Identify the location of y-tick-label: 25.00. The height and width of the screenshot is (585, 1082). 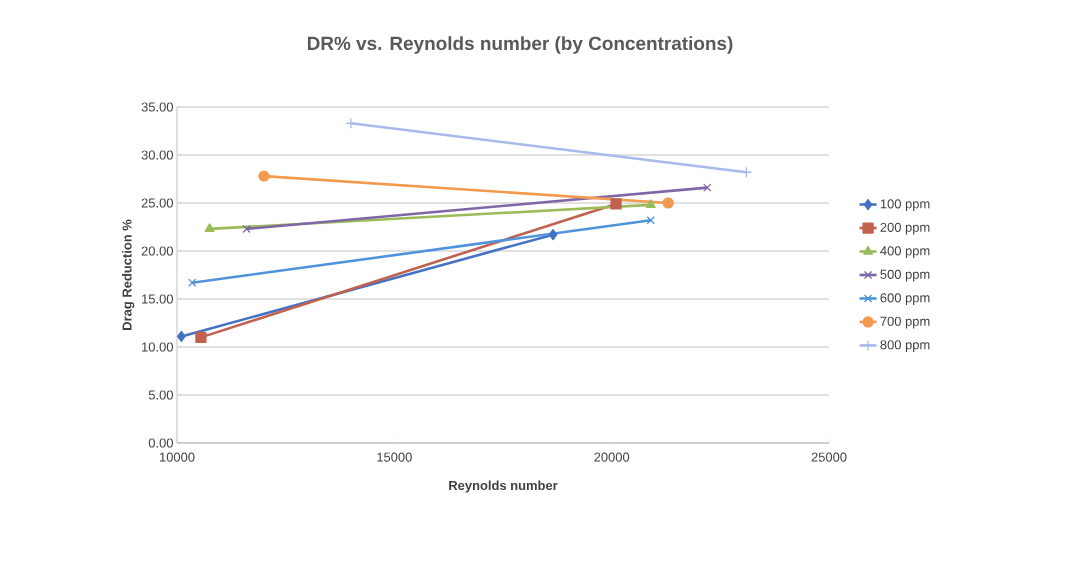
(157, 203).